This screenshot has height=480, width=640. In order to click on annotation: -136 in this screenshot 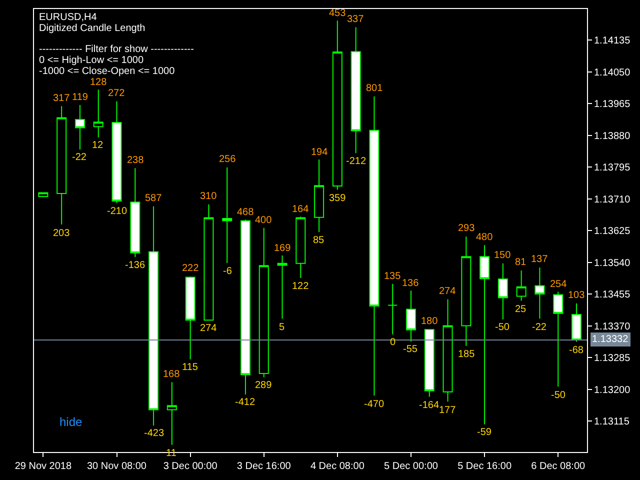, I will do `click(135, 265)`.